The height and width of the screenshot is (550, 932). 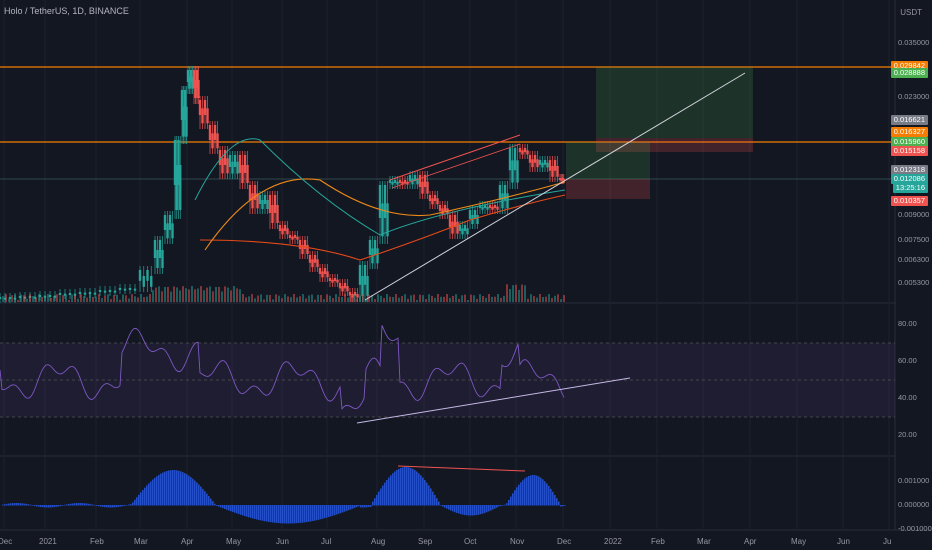 I want to click on long-target-zone, so click(x=674, y=102).